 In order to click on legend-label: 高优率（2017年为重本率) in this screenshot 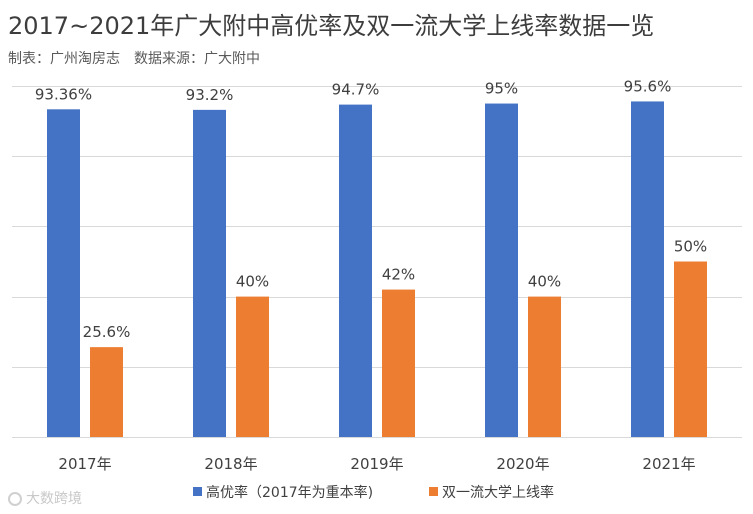, I will do `click(289, 492)`.